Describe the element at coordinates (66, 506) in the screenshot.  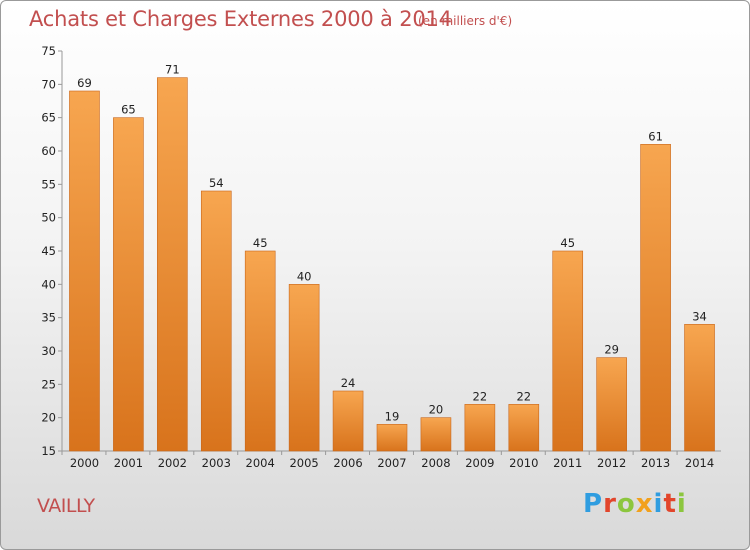
I see `commune-name: VAILLY` at that location.